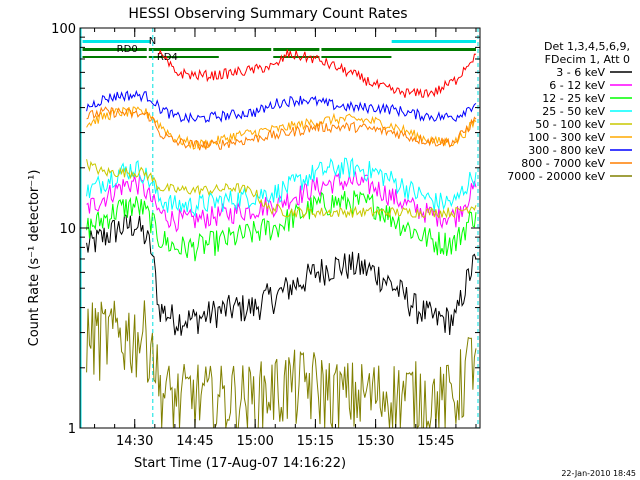 This screenshot has height=480, width=640. What do you see at coordinates (375, 441) in the screenshot?
I see `x-tick-label: 15:30` at bounding box center [375, 441].